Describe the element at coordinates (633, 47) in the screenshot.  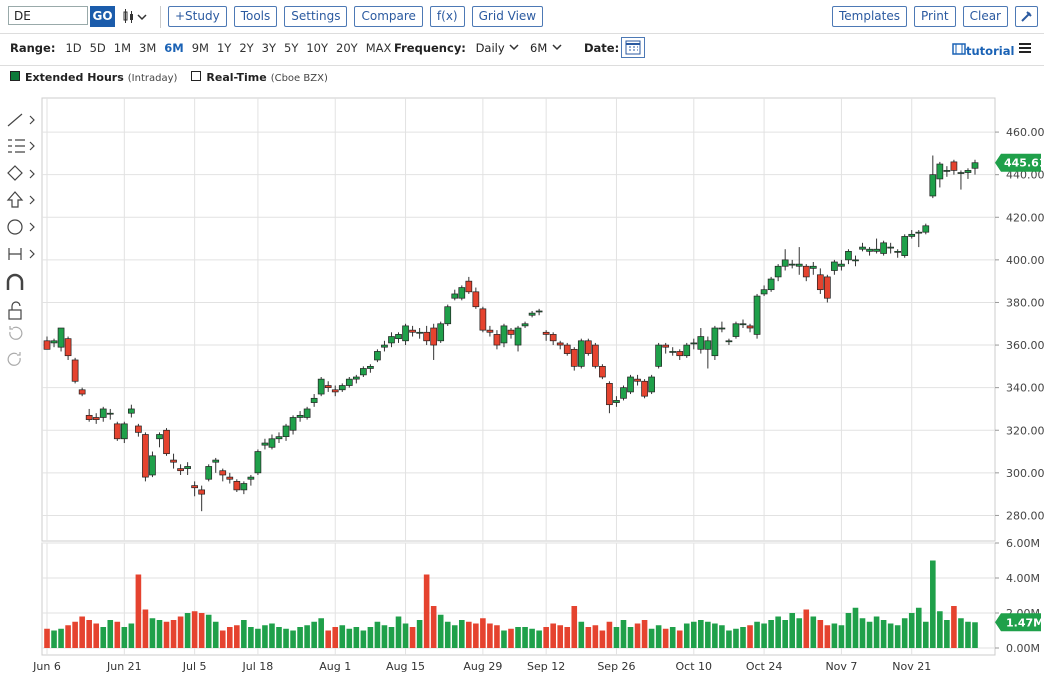
I see `calendar-button` at that location.